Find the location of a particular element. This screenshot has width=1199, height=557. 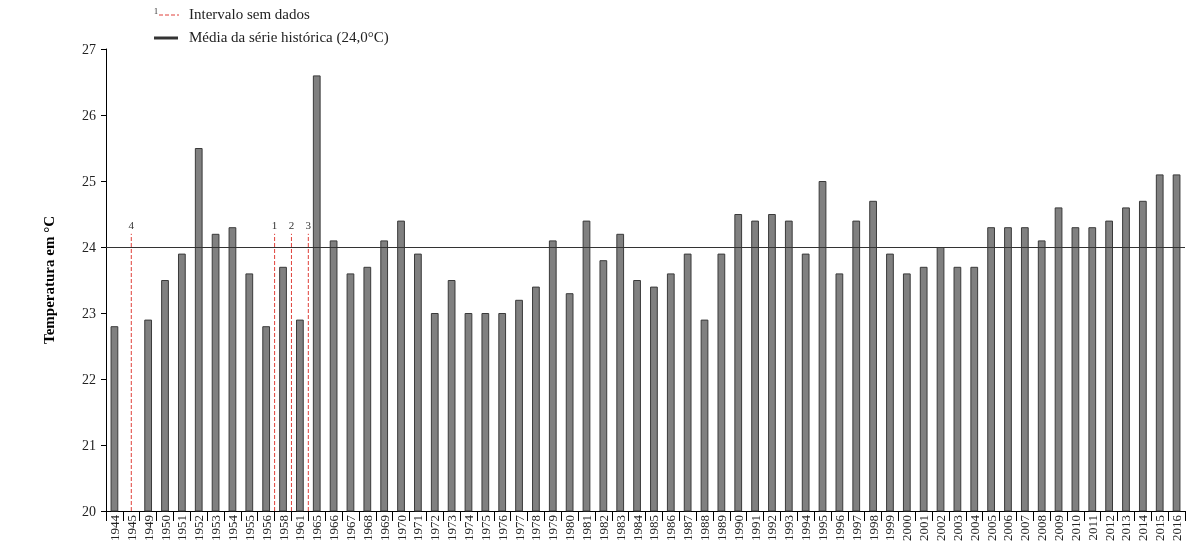

x-tick-label: 1945 is located at coordinates (131, 528).